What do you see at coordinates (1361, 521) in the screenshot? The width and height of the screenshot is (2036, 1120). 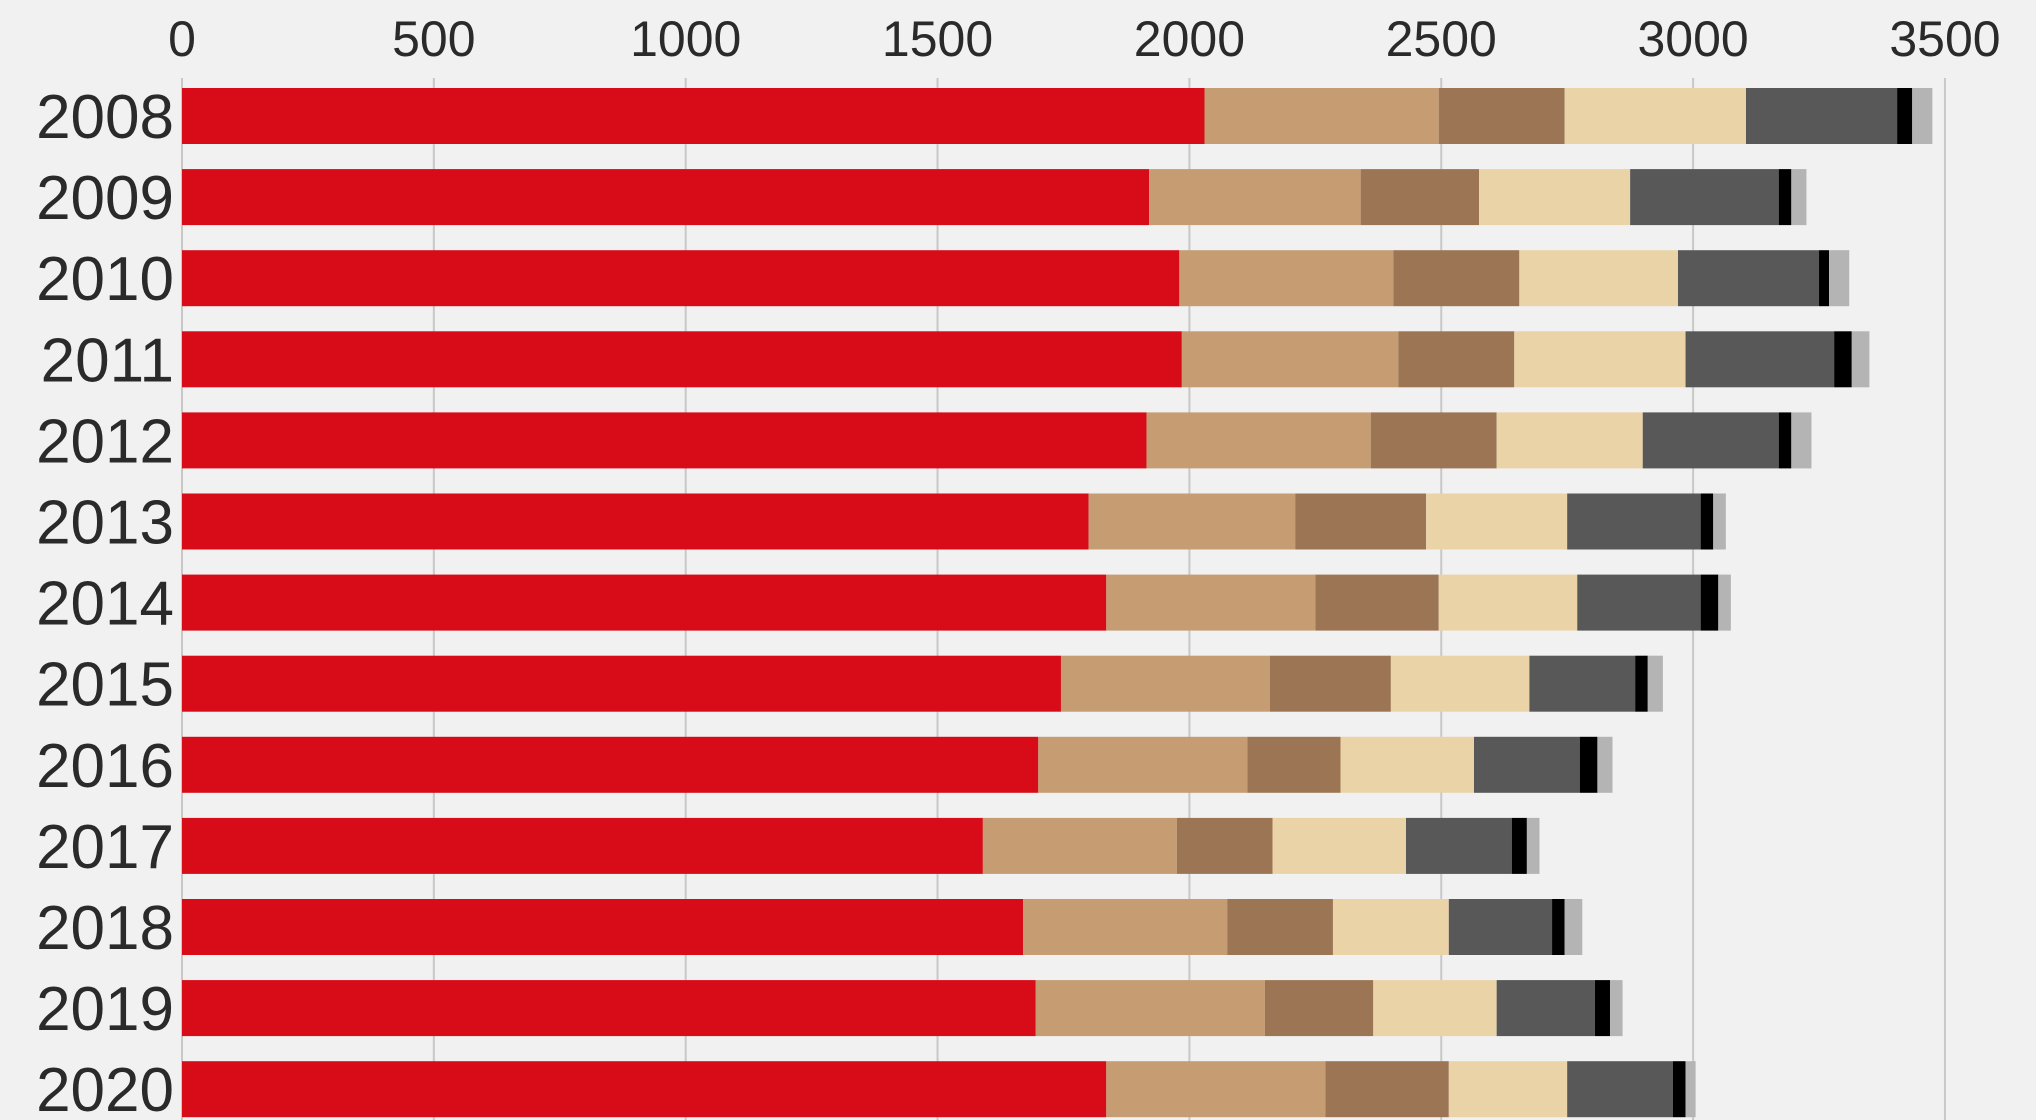 I see `bar-segment-2013-s3` at bounding box center [1361, 521].